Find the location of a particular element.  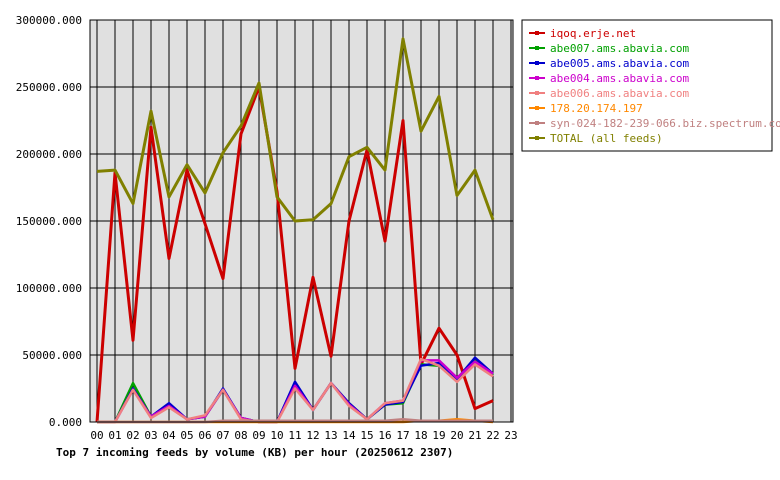

x-tick-label: 13 is located at coordinates (330, 435).